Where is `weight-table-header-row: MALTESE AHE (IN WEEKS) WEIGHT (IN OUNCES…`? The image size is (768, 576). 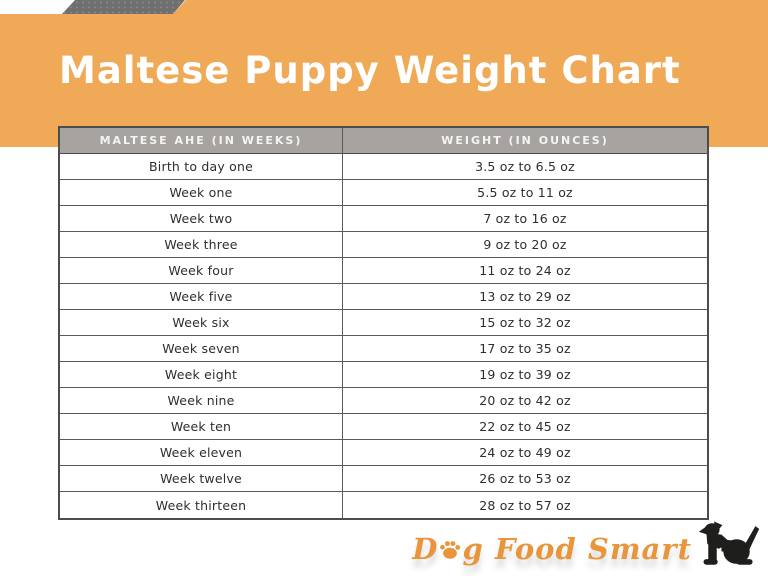
weight-table-header-row: MALTESE AHE (IN WEEKS) WEIGHT (IN OUNCES… is located at coordinates (383, 141).